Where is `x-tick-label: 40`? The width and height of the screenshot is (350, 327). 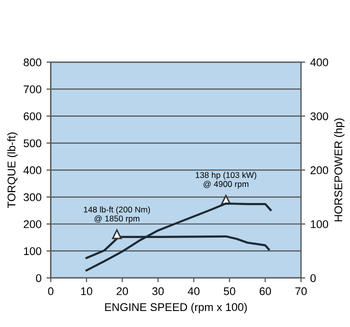
x-tick-label: 40 is located at coordinates (194, 291).